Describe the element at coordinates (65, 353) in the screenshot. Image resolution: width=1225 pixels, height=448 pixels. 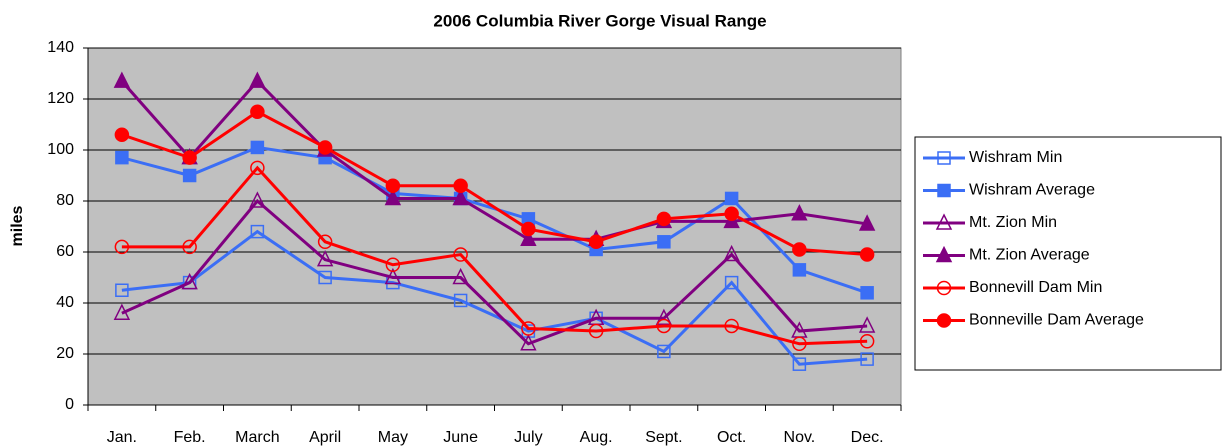
I see `y-tick-label: 20` at that location.